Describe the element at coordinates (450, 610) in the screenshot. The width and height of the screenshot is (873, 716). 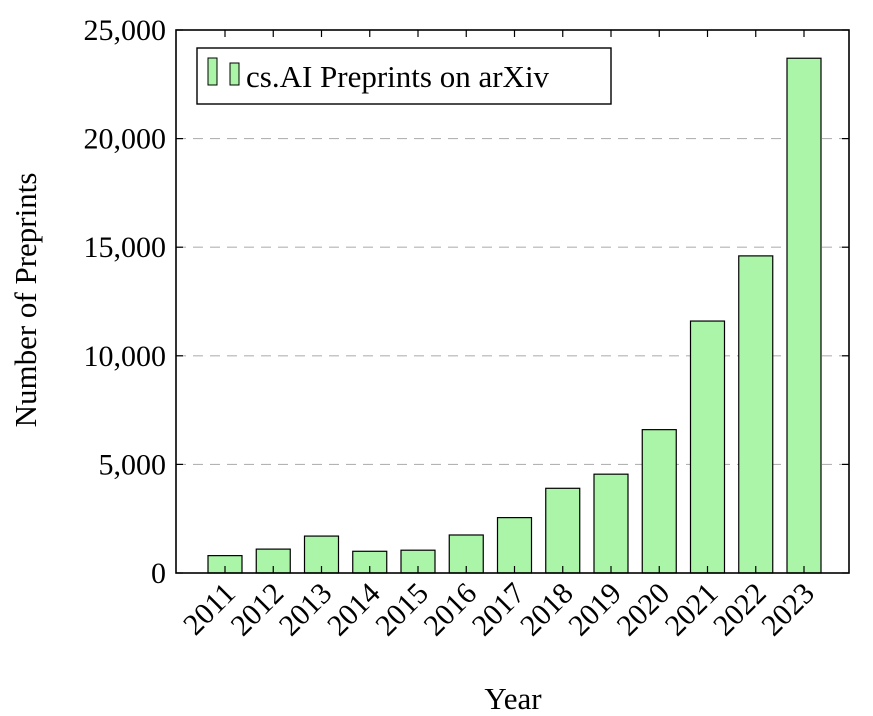
I see `x-tick-label: 2016` at that location.